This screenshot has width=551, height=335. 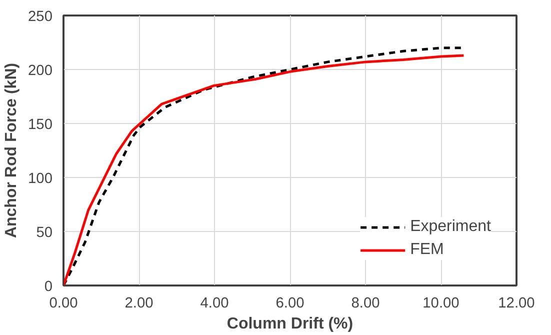 I want to click on x-tick-label: 8.00, so click(x=365, y=304).